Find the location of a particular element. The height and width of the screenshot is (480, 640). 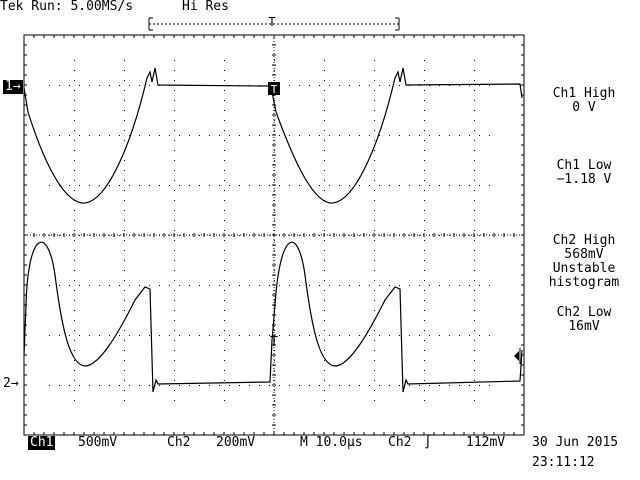

measurement-note: Unstable is located at coordinates (584, 268).